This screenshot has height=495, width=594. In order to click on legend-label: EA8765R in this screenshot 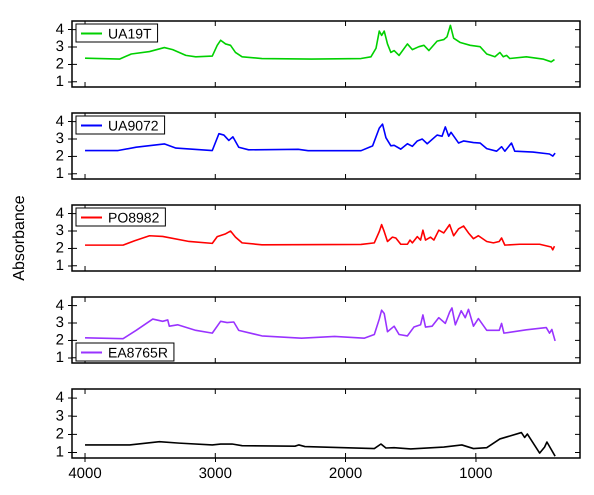, I will do `click(138, 352)`.